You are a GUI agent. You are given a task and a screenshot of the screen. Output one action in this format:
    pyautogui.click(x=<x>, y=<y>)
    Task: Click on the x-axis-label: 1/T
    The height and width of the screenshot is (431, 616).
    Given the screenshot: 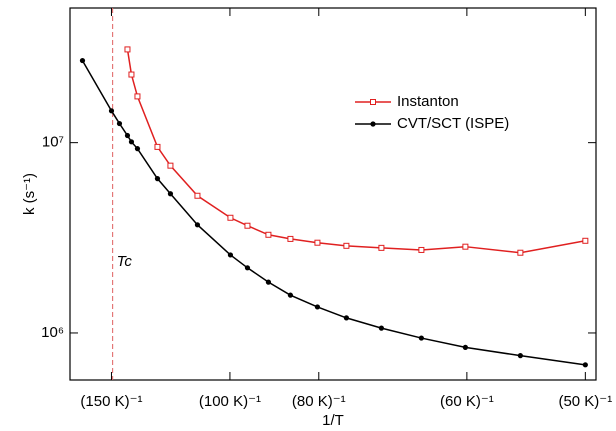 What is the action you would take?
    pyautogui.click(x=333, y=420)
    